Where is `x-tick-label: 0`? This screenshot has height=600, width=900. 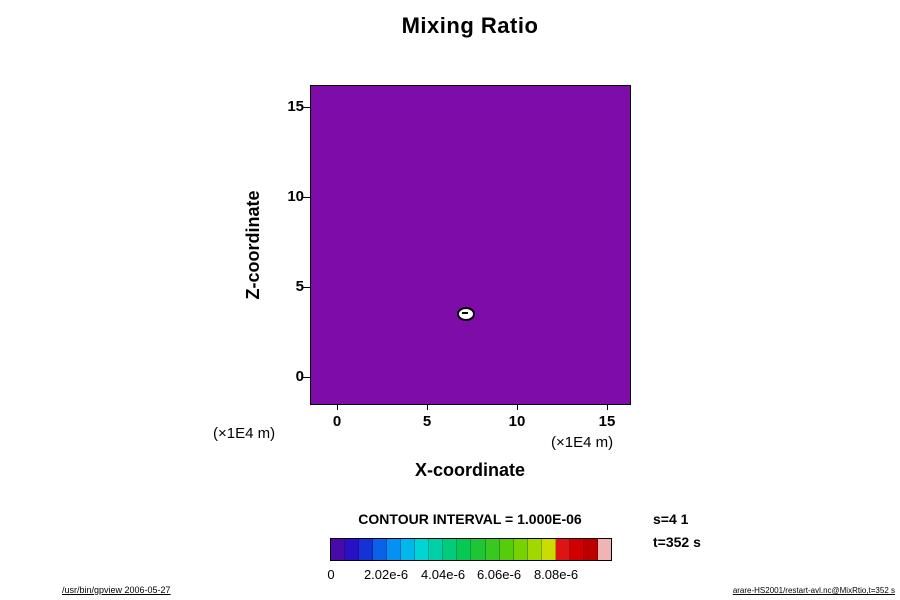
x-tick-label: 0 is located at coordinates (337, 421).